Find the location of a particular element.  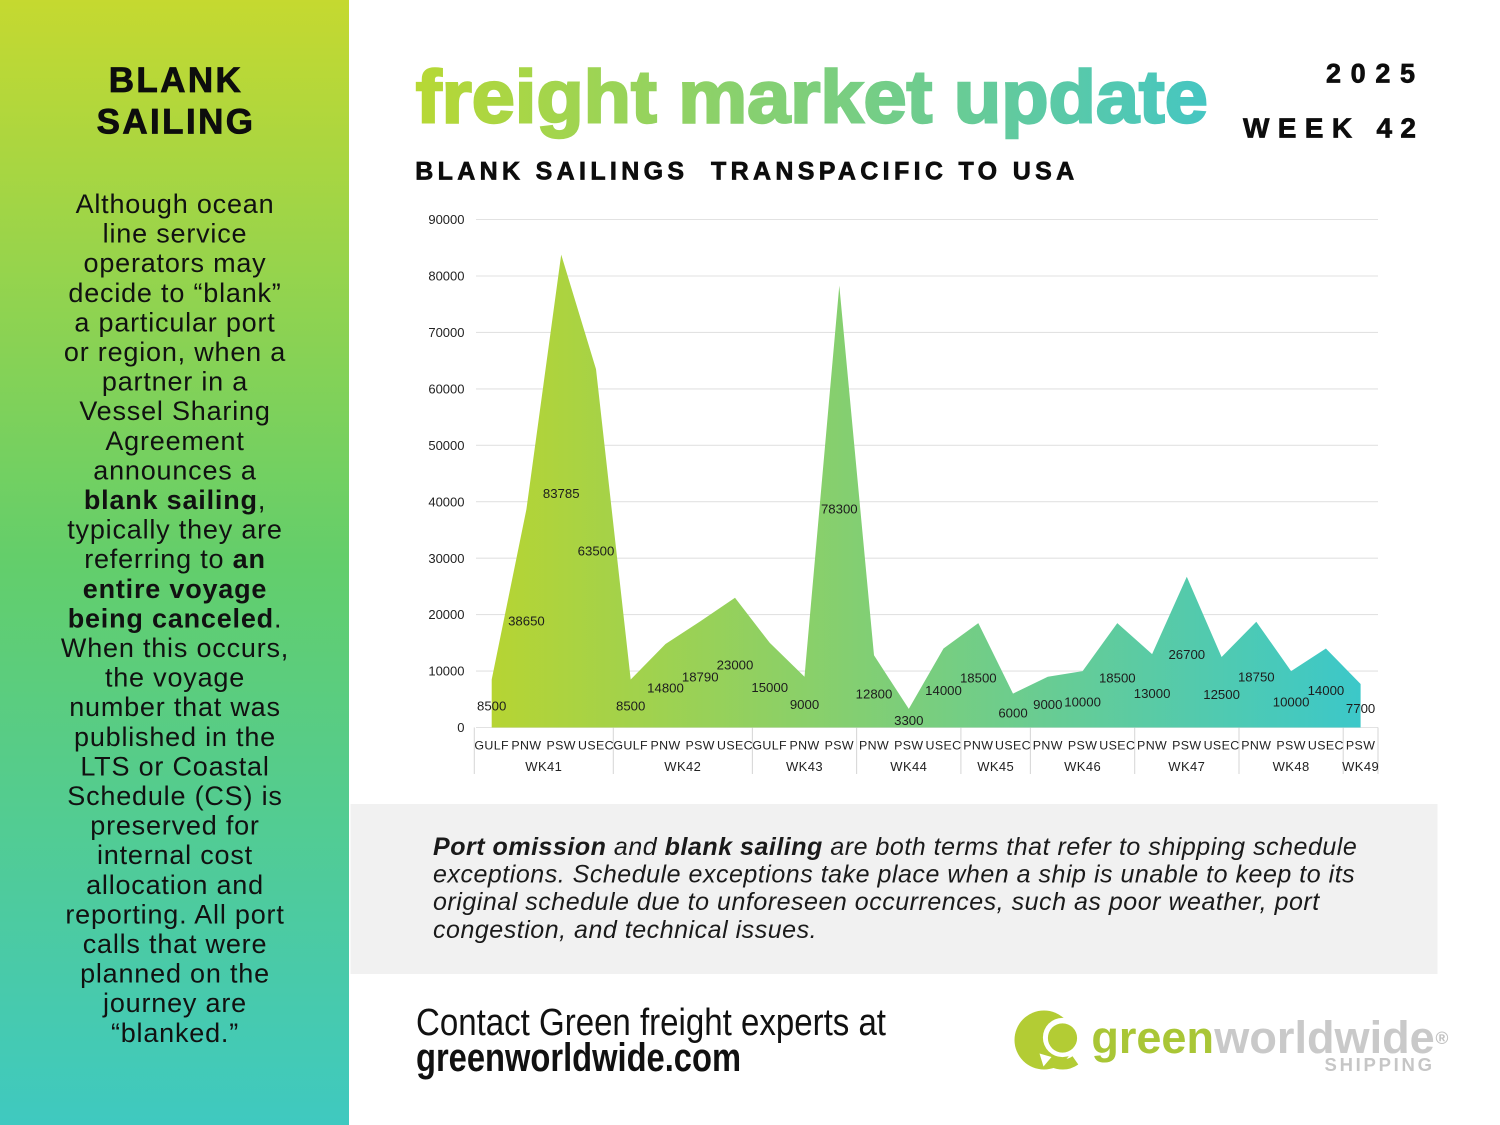

svg-text: line service is located at coordinates (175, 234).